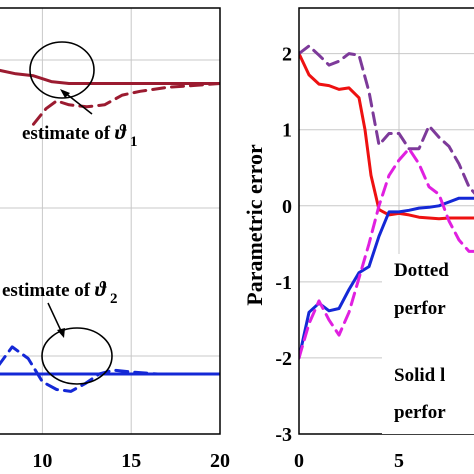  Describe the element at coordinates (420, 412) in the screenshot. I see `legend-text-4: perfor` at that location.